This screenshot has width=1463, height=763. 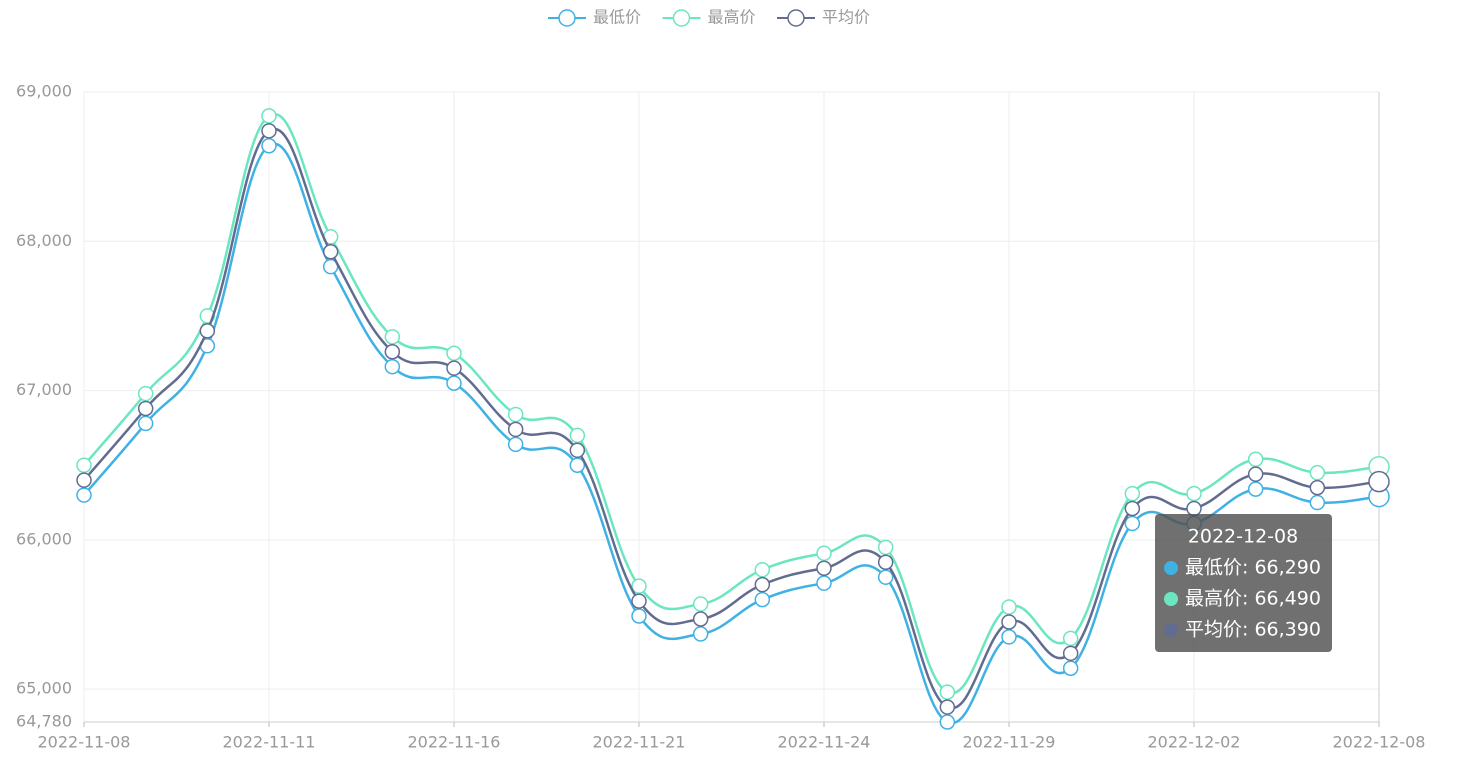 I want to click on y-tick-label: 67,000, so click(x=44, y=389).